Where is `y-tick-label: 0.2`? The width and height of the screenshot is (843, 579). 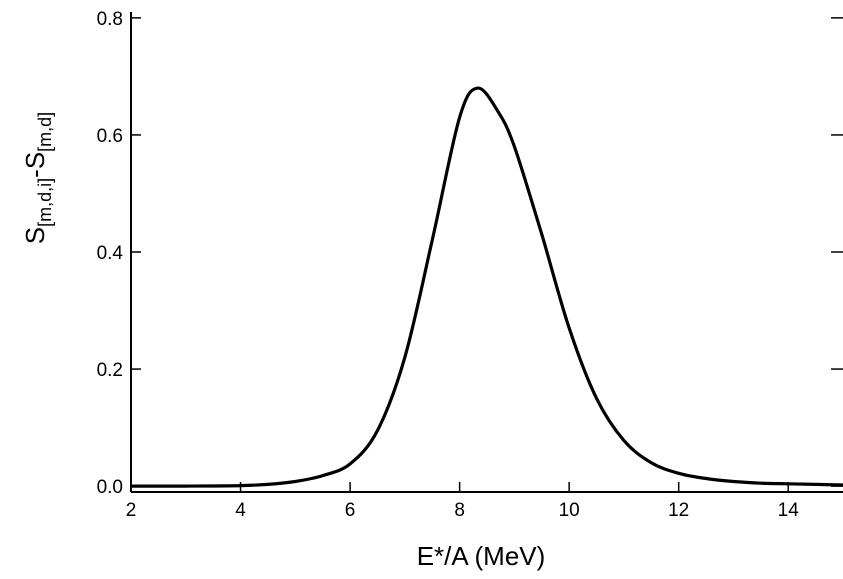
y-tick-label: 0.2 is located at coordinates (110, 370).